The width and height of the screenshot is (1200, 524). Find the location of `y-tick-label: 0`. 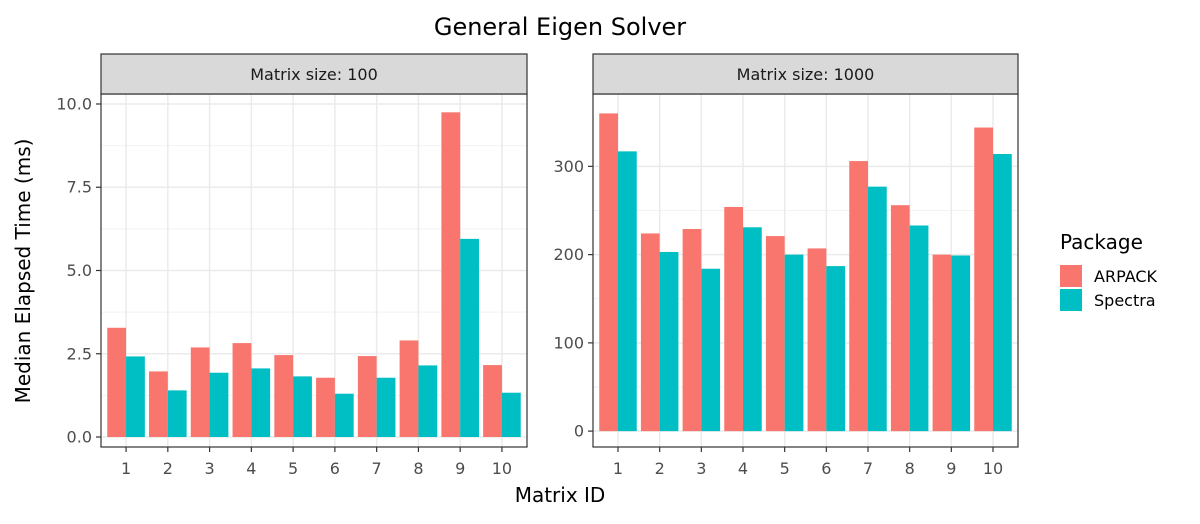

y-tick-label: 0 is located at coordinates (579, 431).